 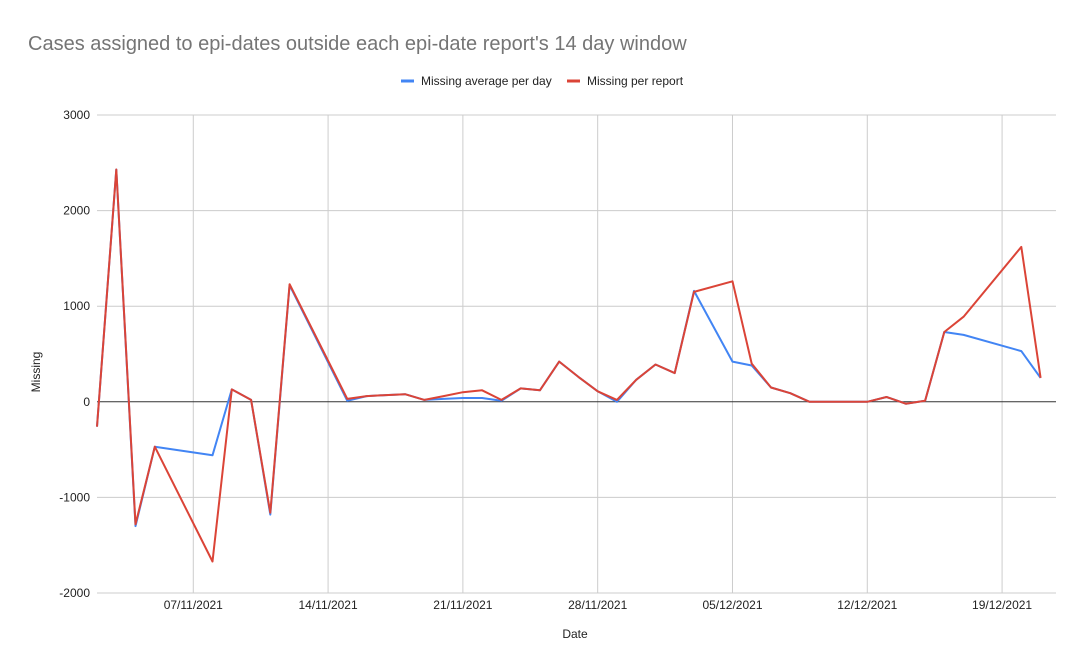 What do you see at coordinates (486, 81) in the screenshot?
I see `legend-label-average: Missing average per day` at bounding box center [486, 81].